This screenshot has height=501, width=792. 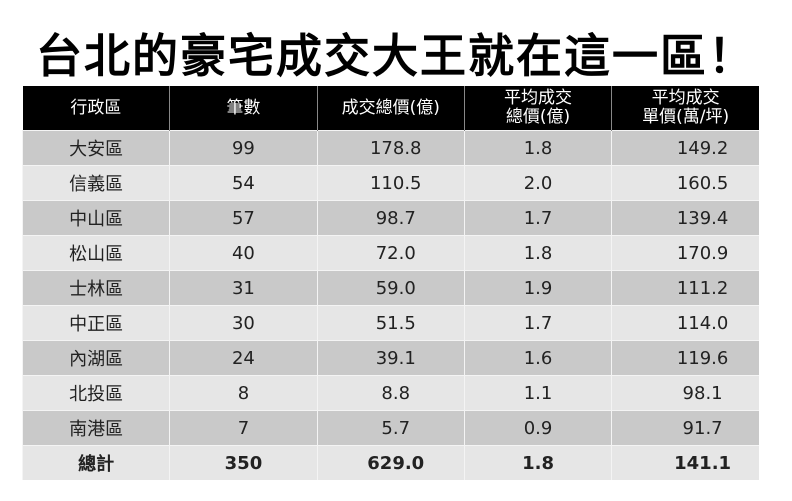 I want to click on page-title: 台北的豪宅成交大王就在這一區！, so click(x=396, y=56).